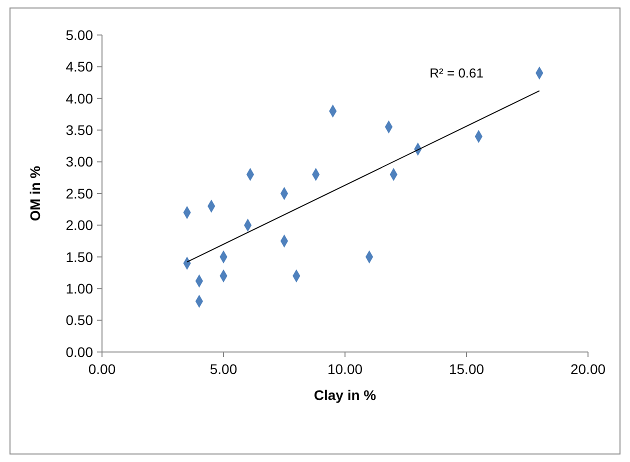  What do you see at coordinates (80, 34) in the screenshot?
I see `y-tick-label: 5.00` at bounding box center [80, 34].